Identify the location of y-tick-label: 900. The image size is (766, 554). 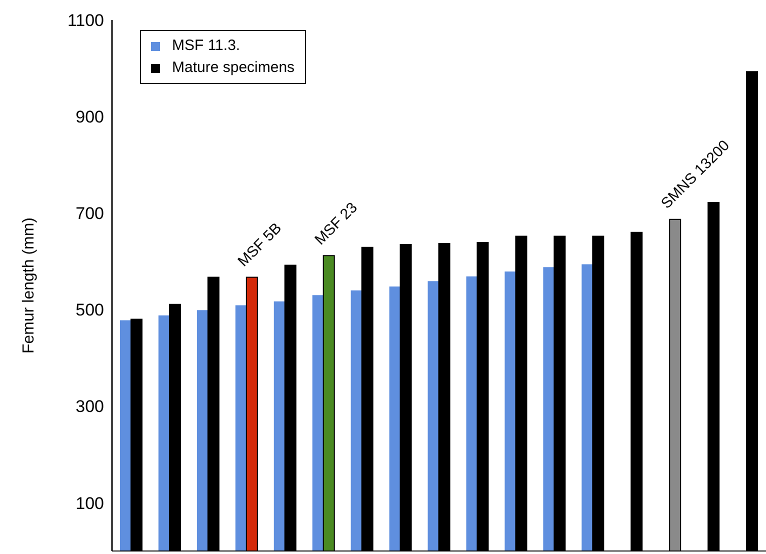
(90, 117).